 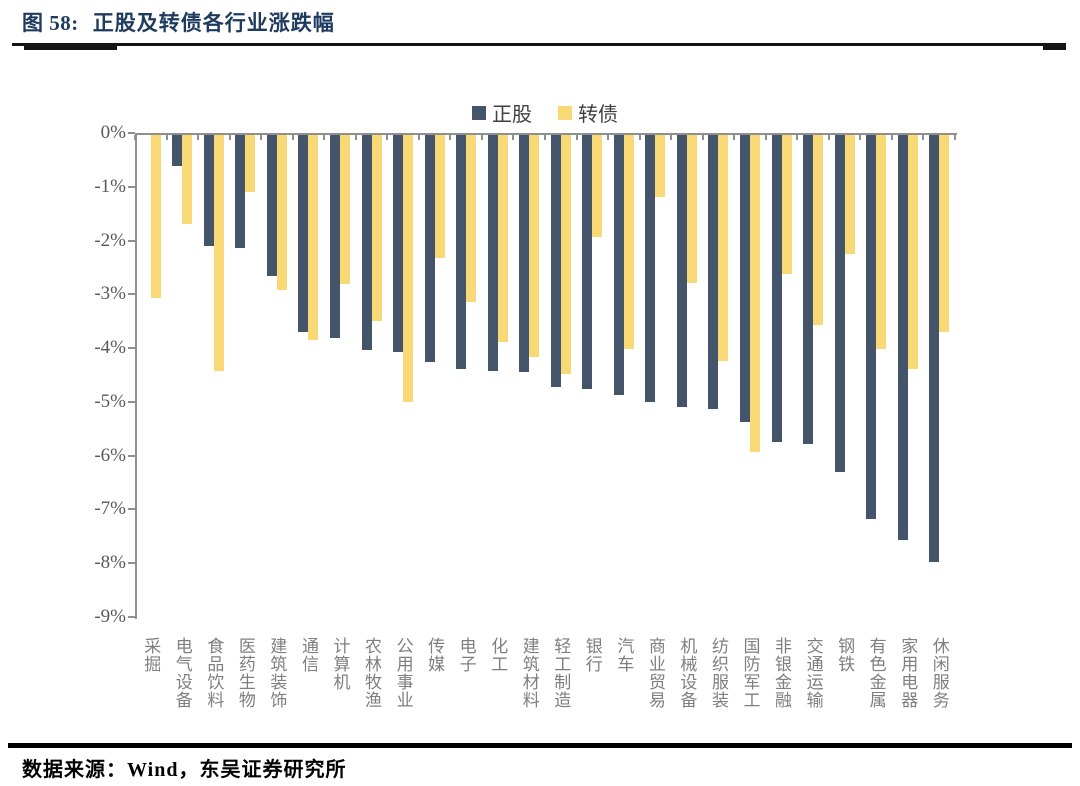 I want to click on category-label: 机械设备, so click(x=687, y=673).